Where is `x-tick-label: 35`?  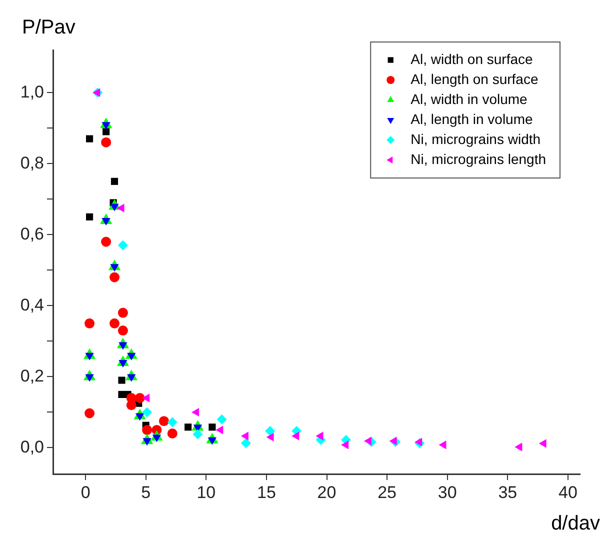
x-tick-label: 35 is located at coordinates (508, 492).